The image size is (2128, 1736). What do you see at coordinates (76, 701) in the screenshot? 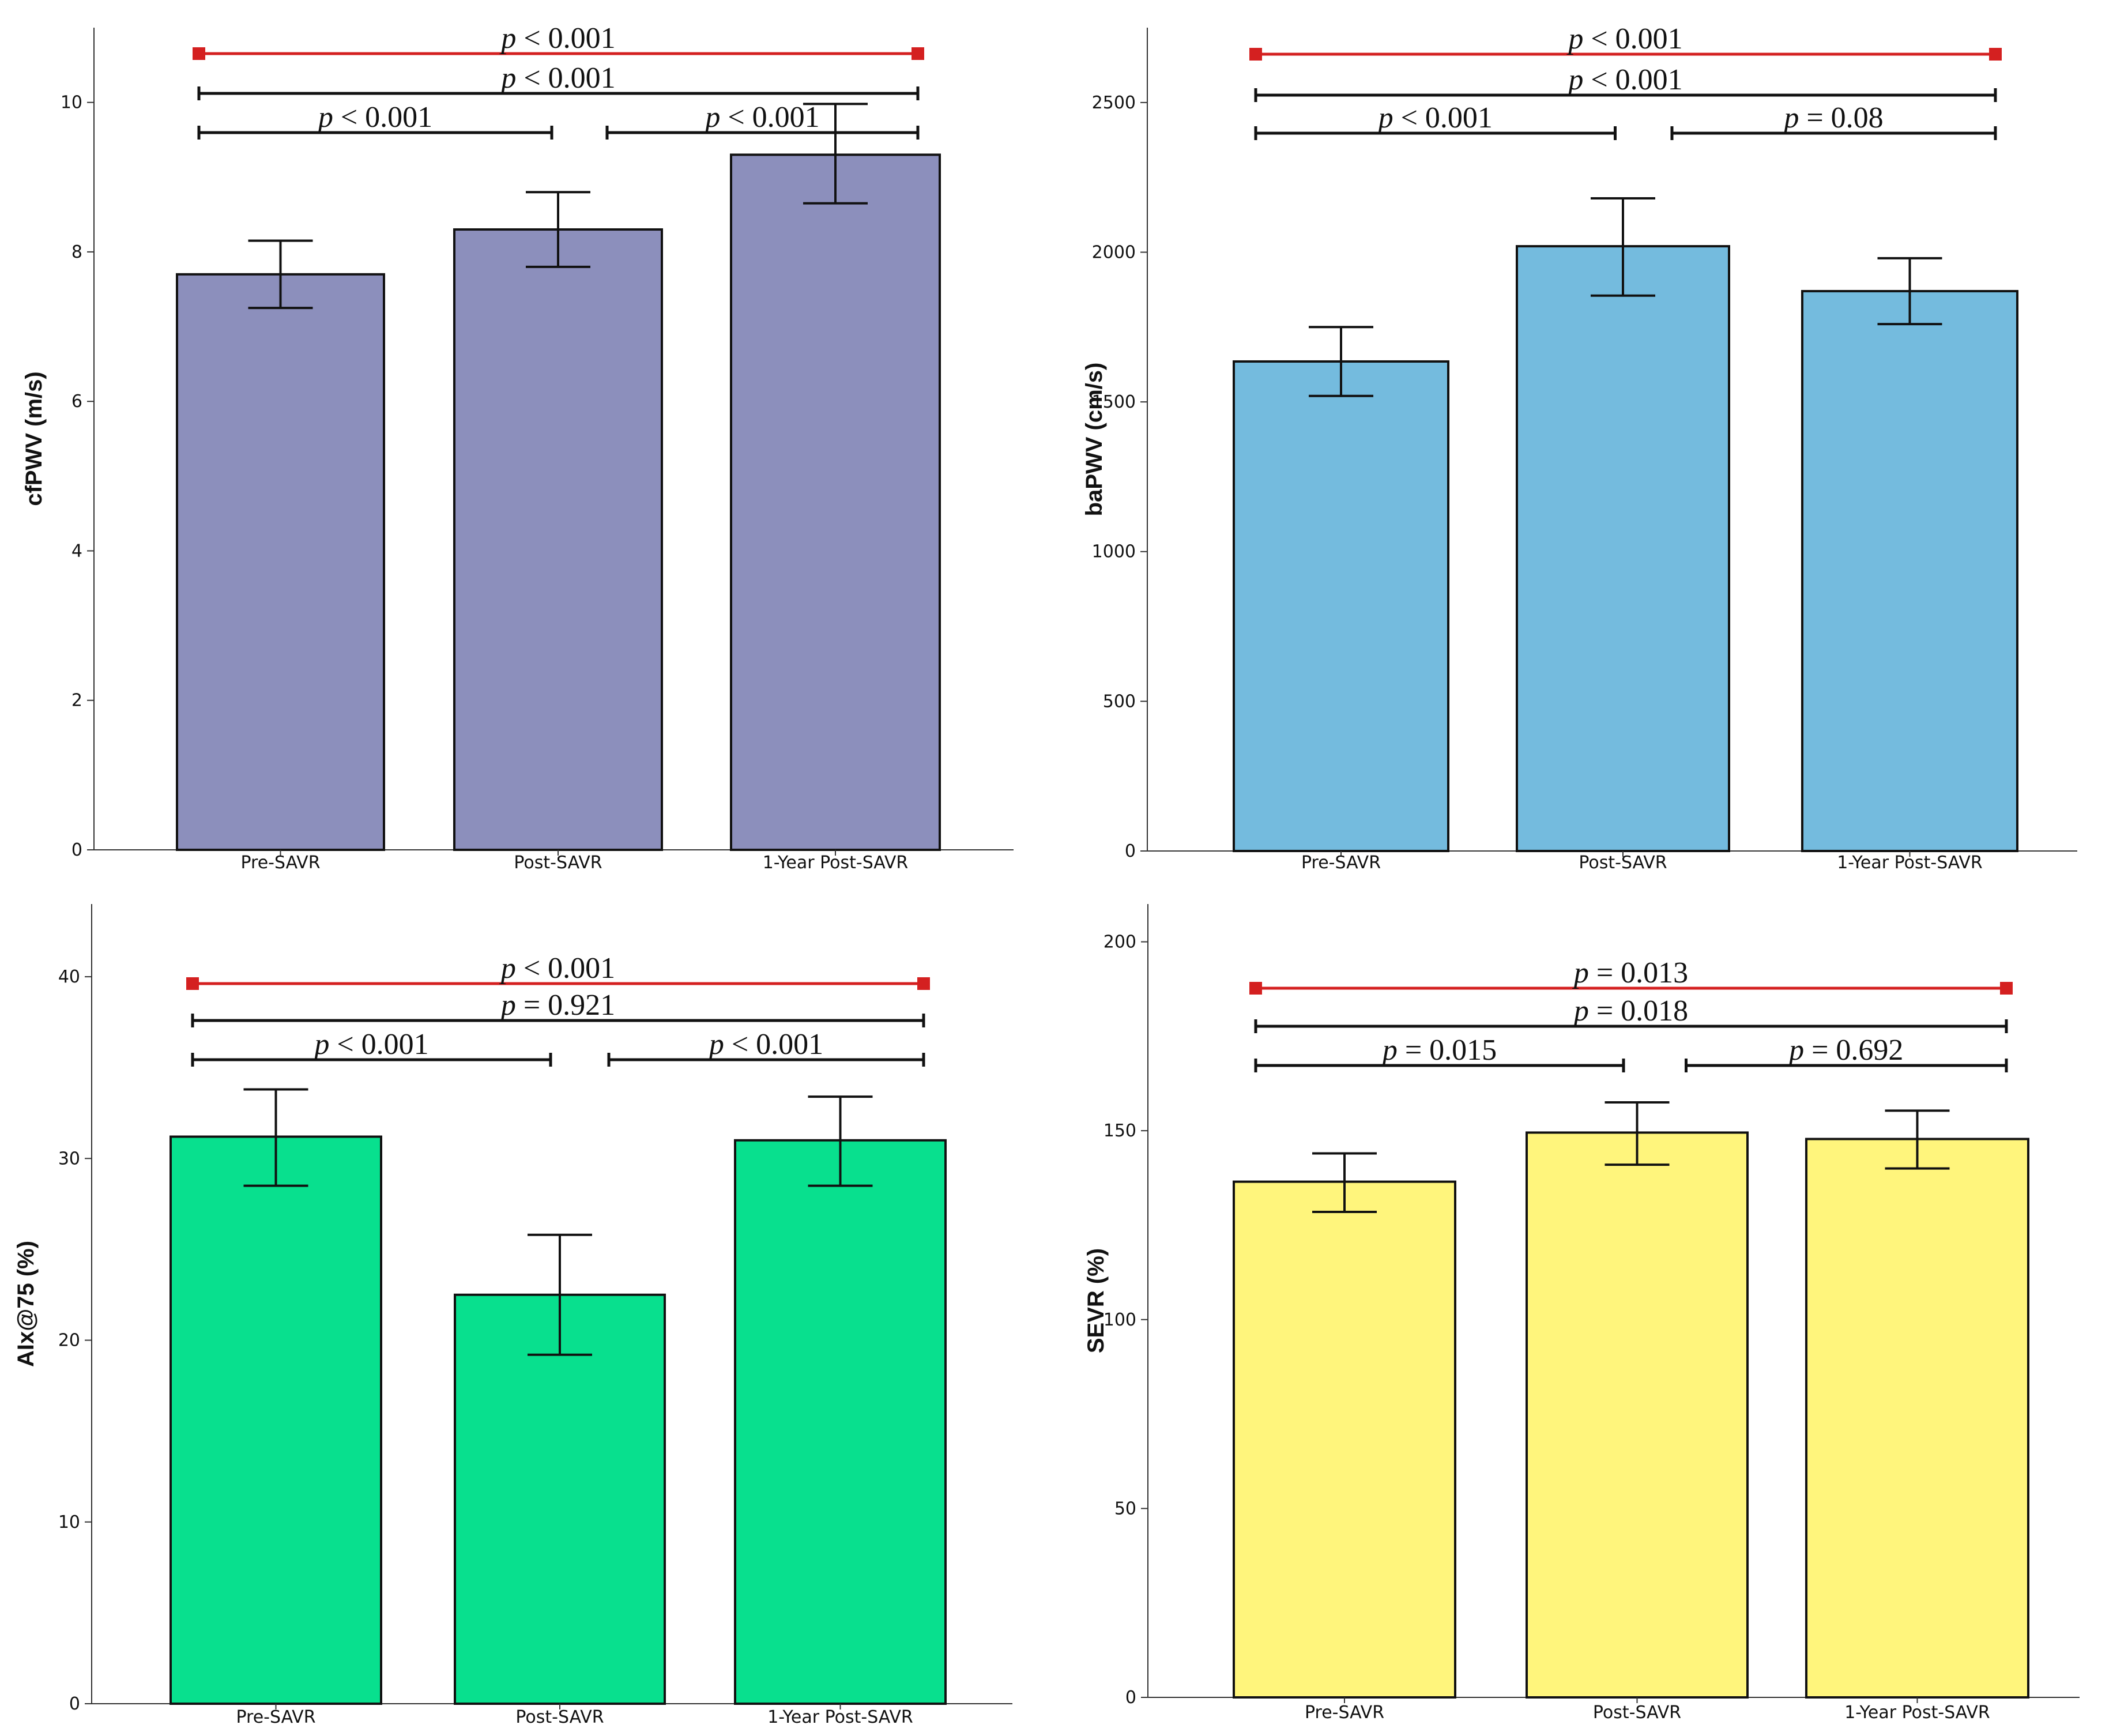
I see `y-tick-label: 2` at bounding box center [76, 701].